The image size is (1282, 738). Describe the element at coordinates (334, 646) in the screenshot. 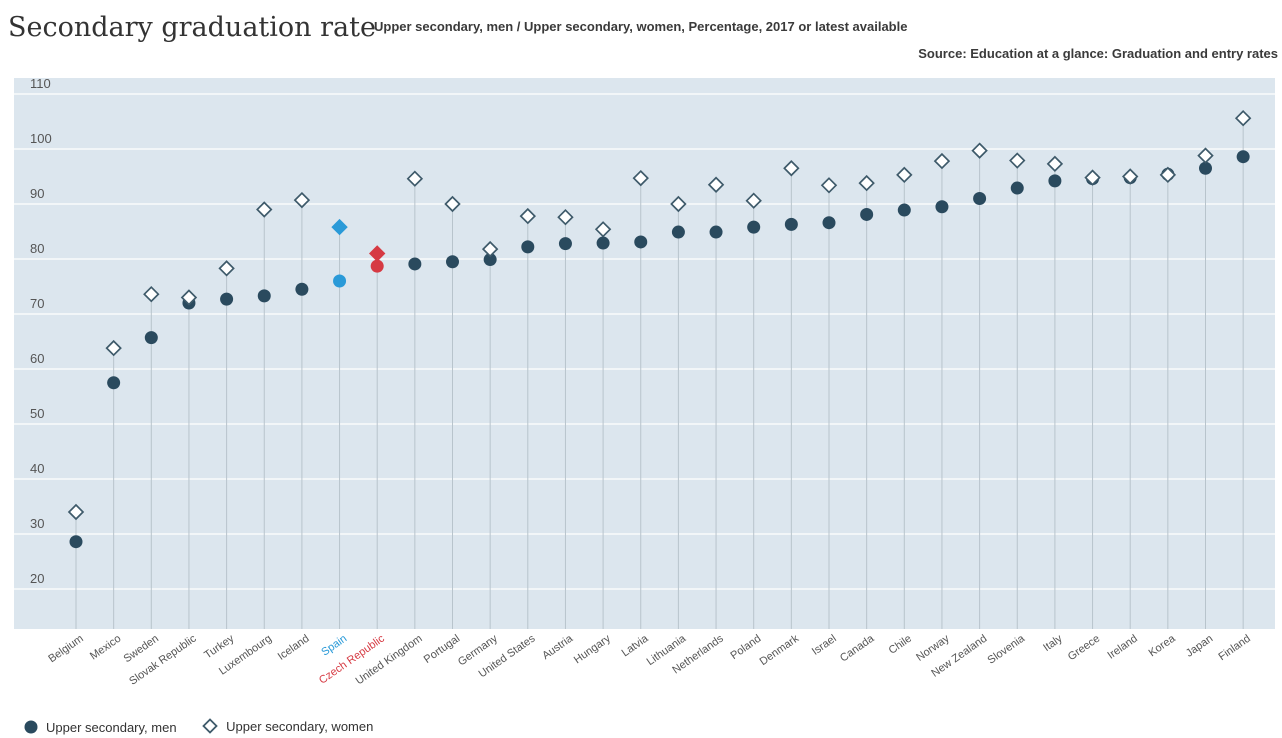

I see `x-tick-label-spain: Spain` at that location.